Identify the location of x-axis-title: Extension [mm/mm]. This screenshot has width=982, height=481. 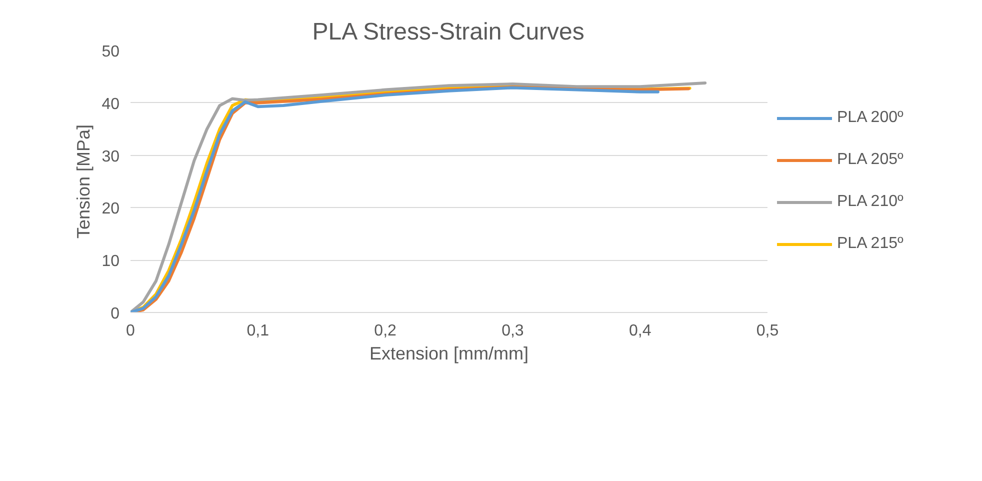
(449, 354).